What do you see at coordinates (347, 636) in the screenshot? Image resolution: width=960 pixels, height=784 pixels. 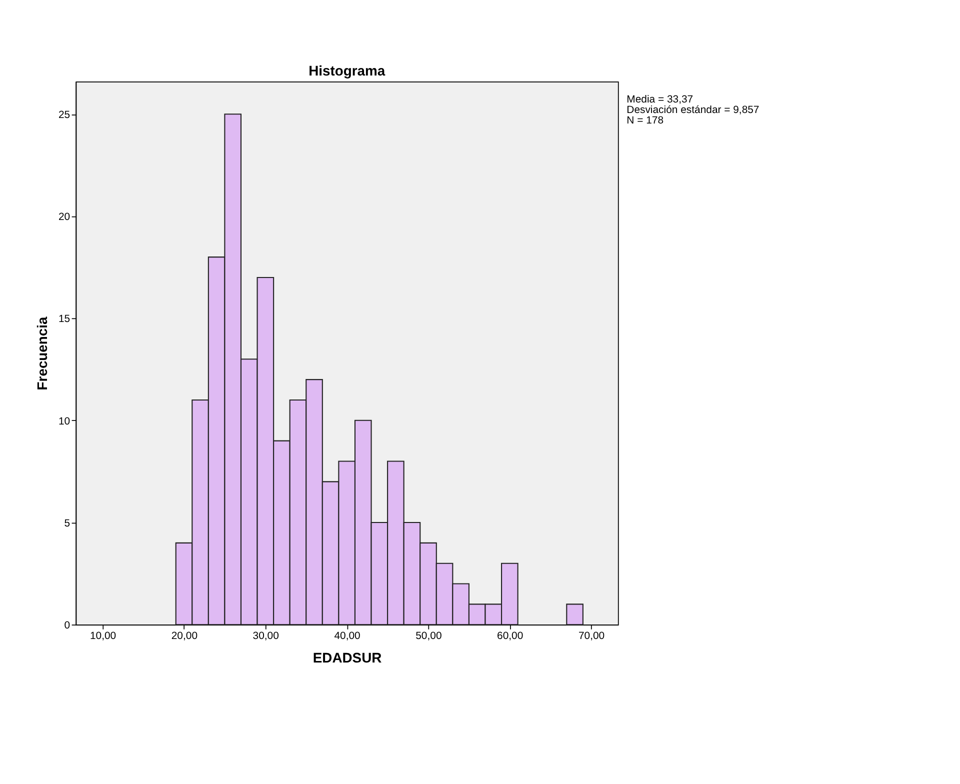 I see `x-tick-label: 40,00` at bounding box center [347, 636].